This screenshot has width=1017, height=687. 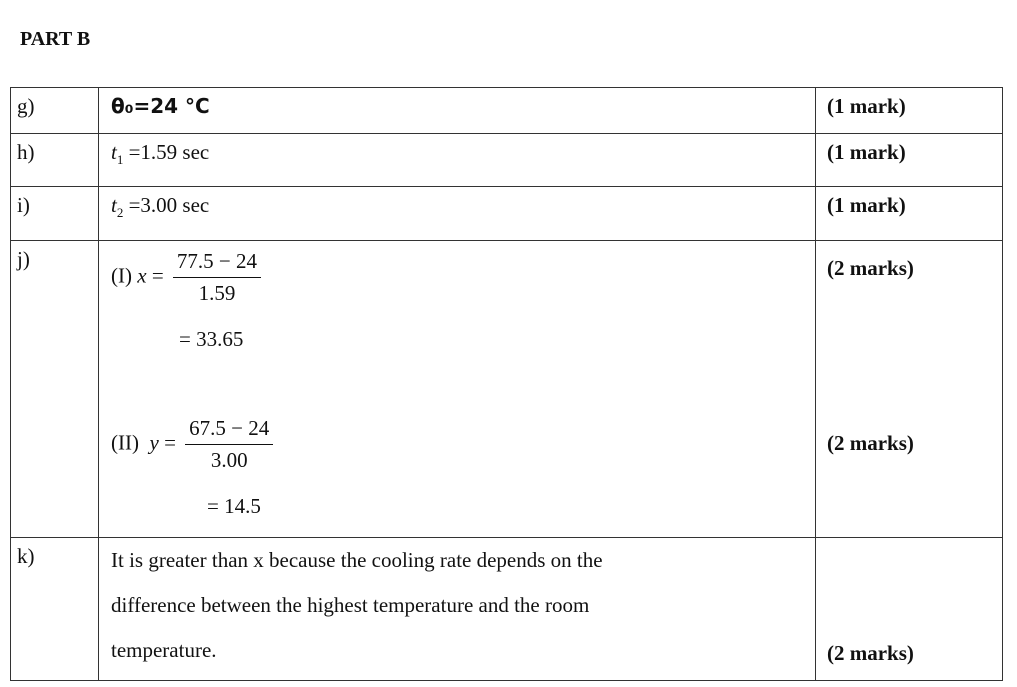 What do you see at coordinates (125, 442) in the screenshot?
I see `part-label: (II)` at bounding box center [125, 442].